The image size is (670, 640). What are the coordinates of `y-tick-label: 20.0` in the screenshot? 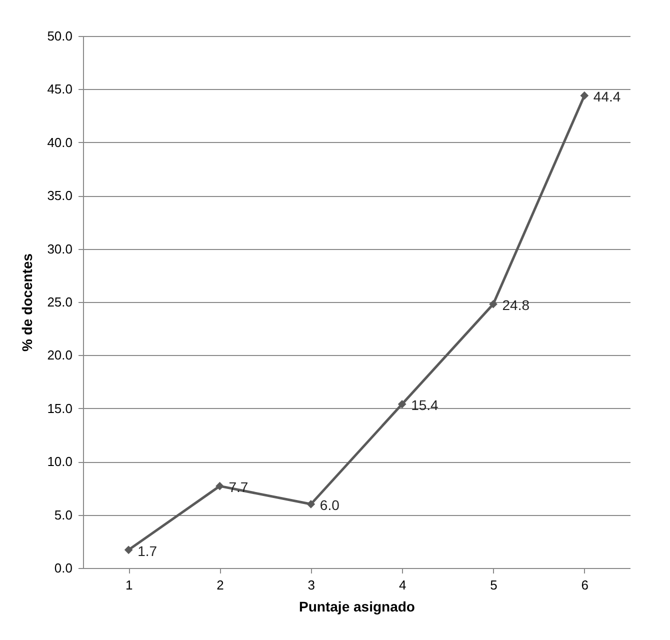 It's located at (59, 355).